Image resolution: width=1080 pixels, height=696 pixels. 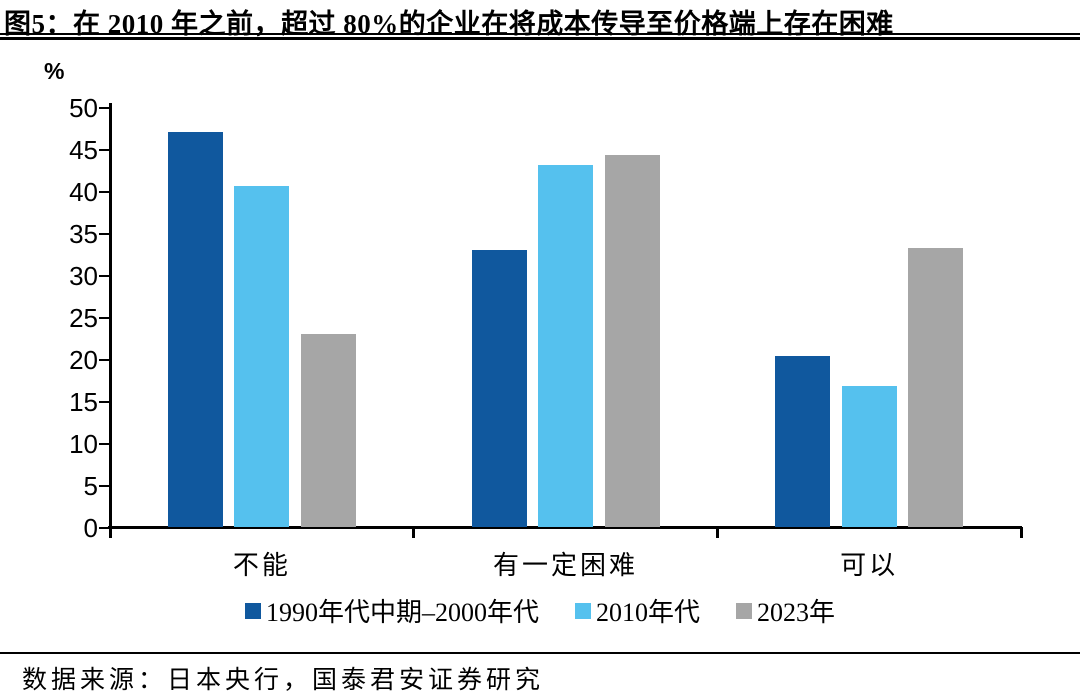 I want to click on legend-label-3: 2023年, so click(x=796, y=612).